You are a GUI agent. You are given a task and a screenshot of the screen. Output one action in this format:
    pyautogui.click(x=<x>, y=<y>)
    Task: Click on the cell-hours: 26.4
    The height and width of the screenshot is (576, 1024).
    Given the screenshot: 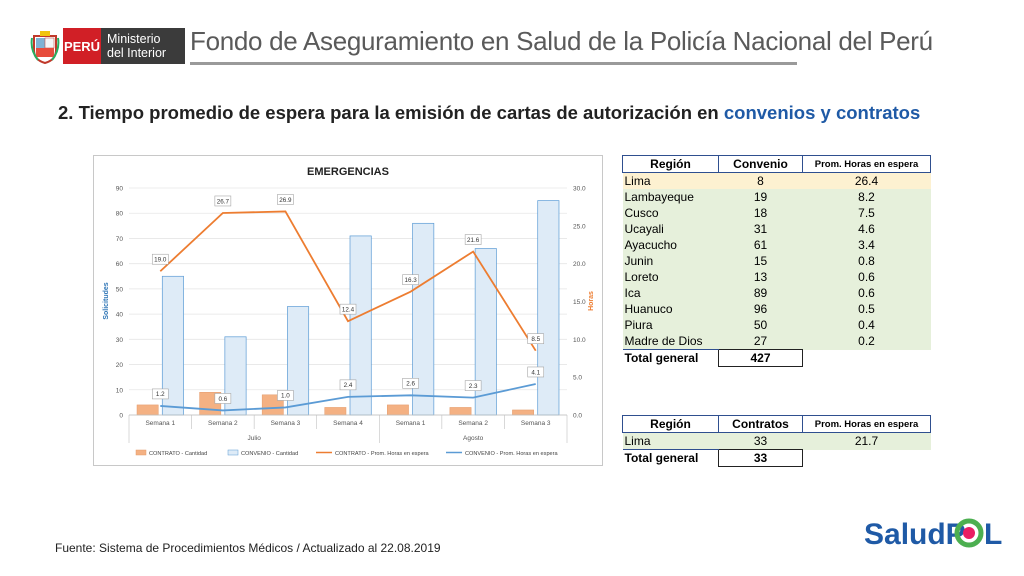 What is the action you would take?
    pyautogui.click(x=866, y=180)
    